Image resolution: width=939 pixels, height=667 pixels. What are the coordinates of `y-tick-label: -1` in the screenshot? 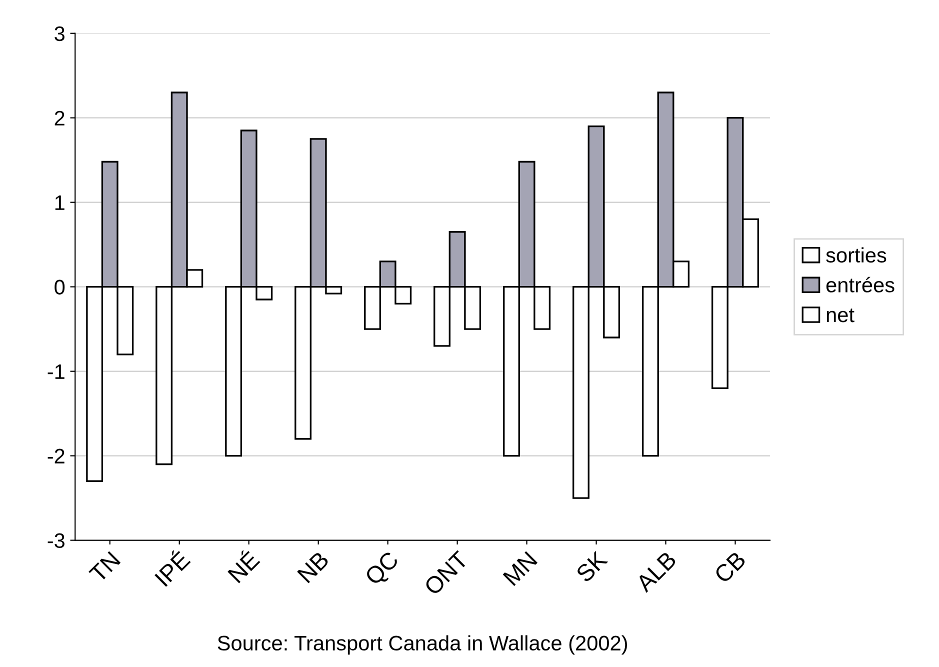 It's located at (56, 371).